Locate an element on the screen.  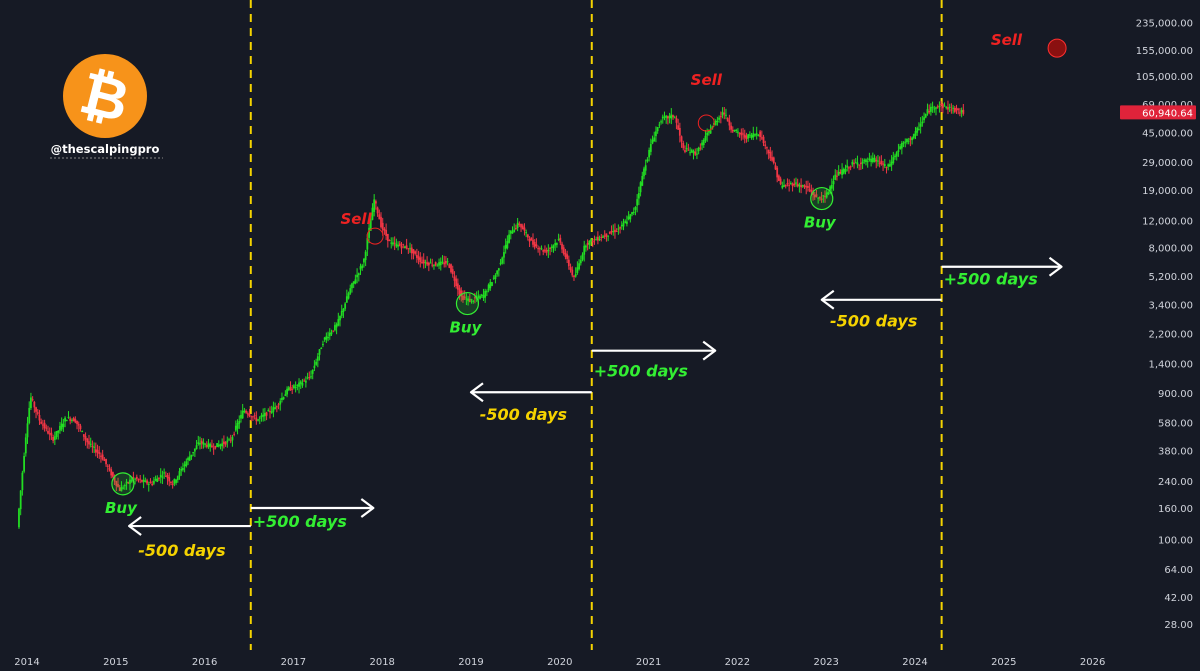
bitcoin-logo-icon is located at coordinates (105, 96).